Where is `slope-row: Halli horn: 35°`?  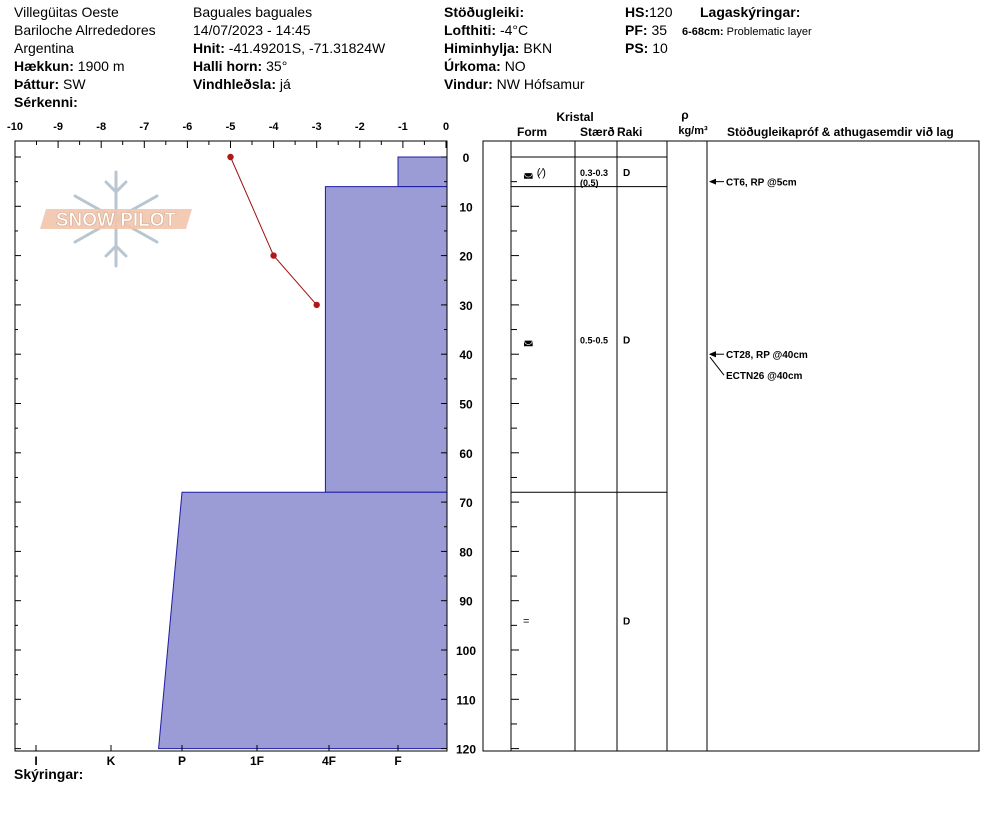 slope-row: Halli horn: 35° is located at coordinates (240, 66).